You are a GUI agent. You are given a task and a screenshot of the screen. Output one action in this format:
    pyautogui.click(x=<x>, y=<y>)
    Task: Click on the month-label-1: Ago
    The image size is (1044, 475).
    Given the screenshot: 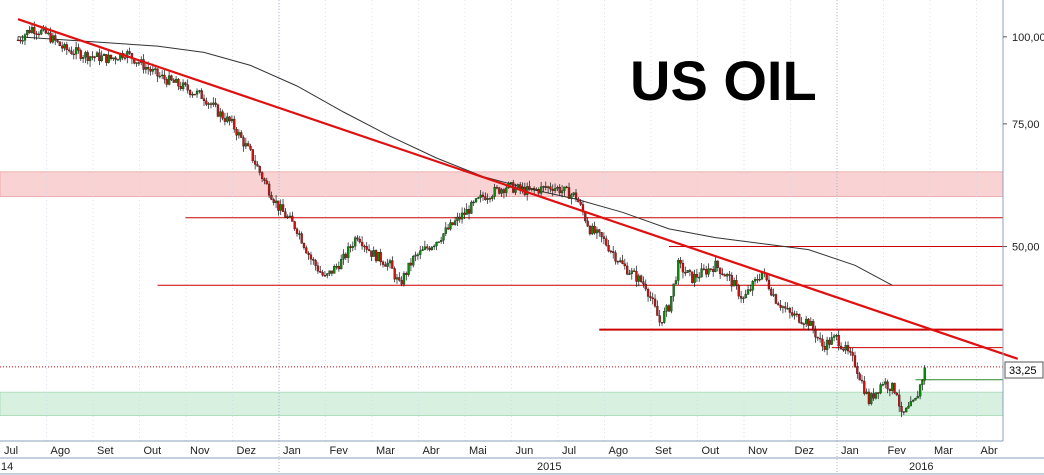 What is the action you would take?
    pyautogui.click(x=61, y=451)
    